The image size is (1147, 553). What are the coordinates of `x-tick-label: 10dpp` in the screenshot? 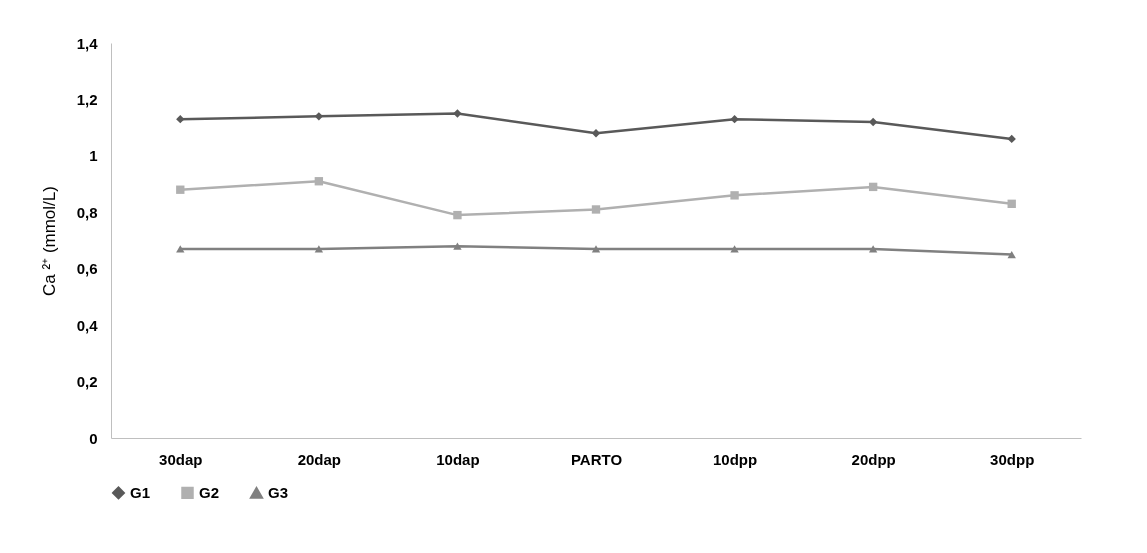 It's located at (735, 459).